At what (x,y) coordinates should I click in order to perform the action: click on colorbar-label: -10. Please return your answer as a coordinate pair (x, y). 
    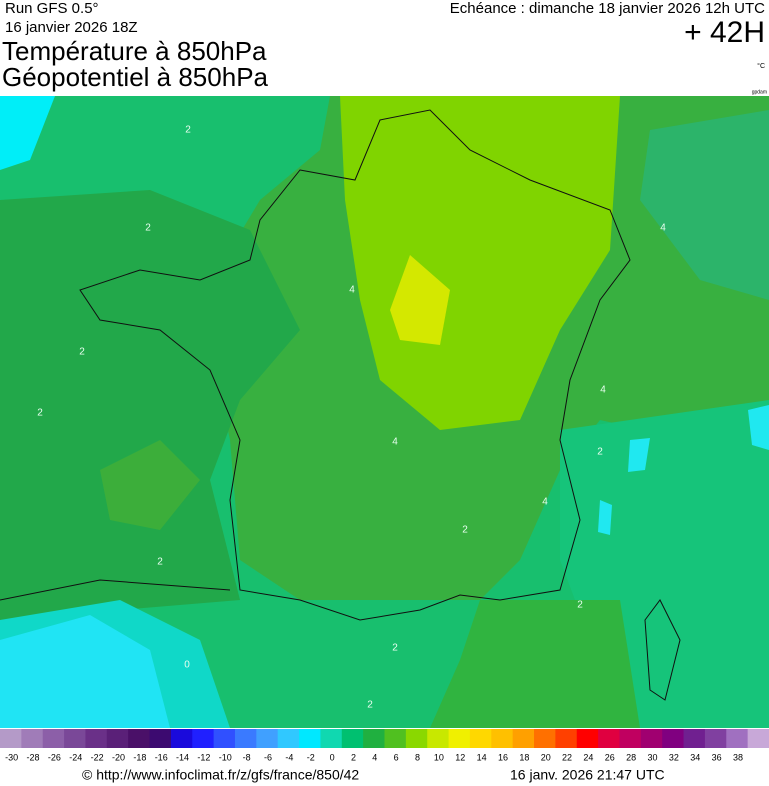
    Looking at the image, I should click on (225, 757).